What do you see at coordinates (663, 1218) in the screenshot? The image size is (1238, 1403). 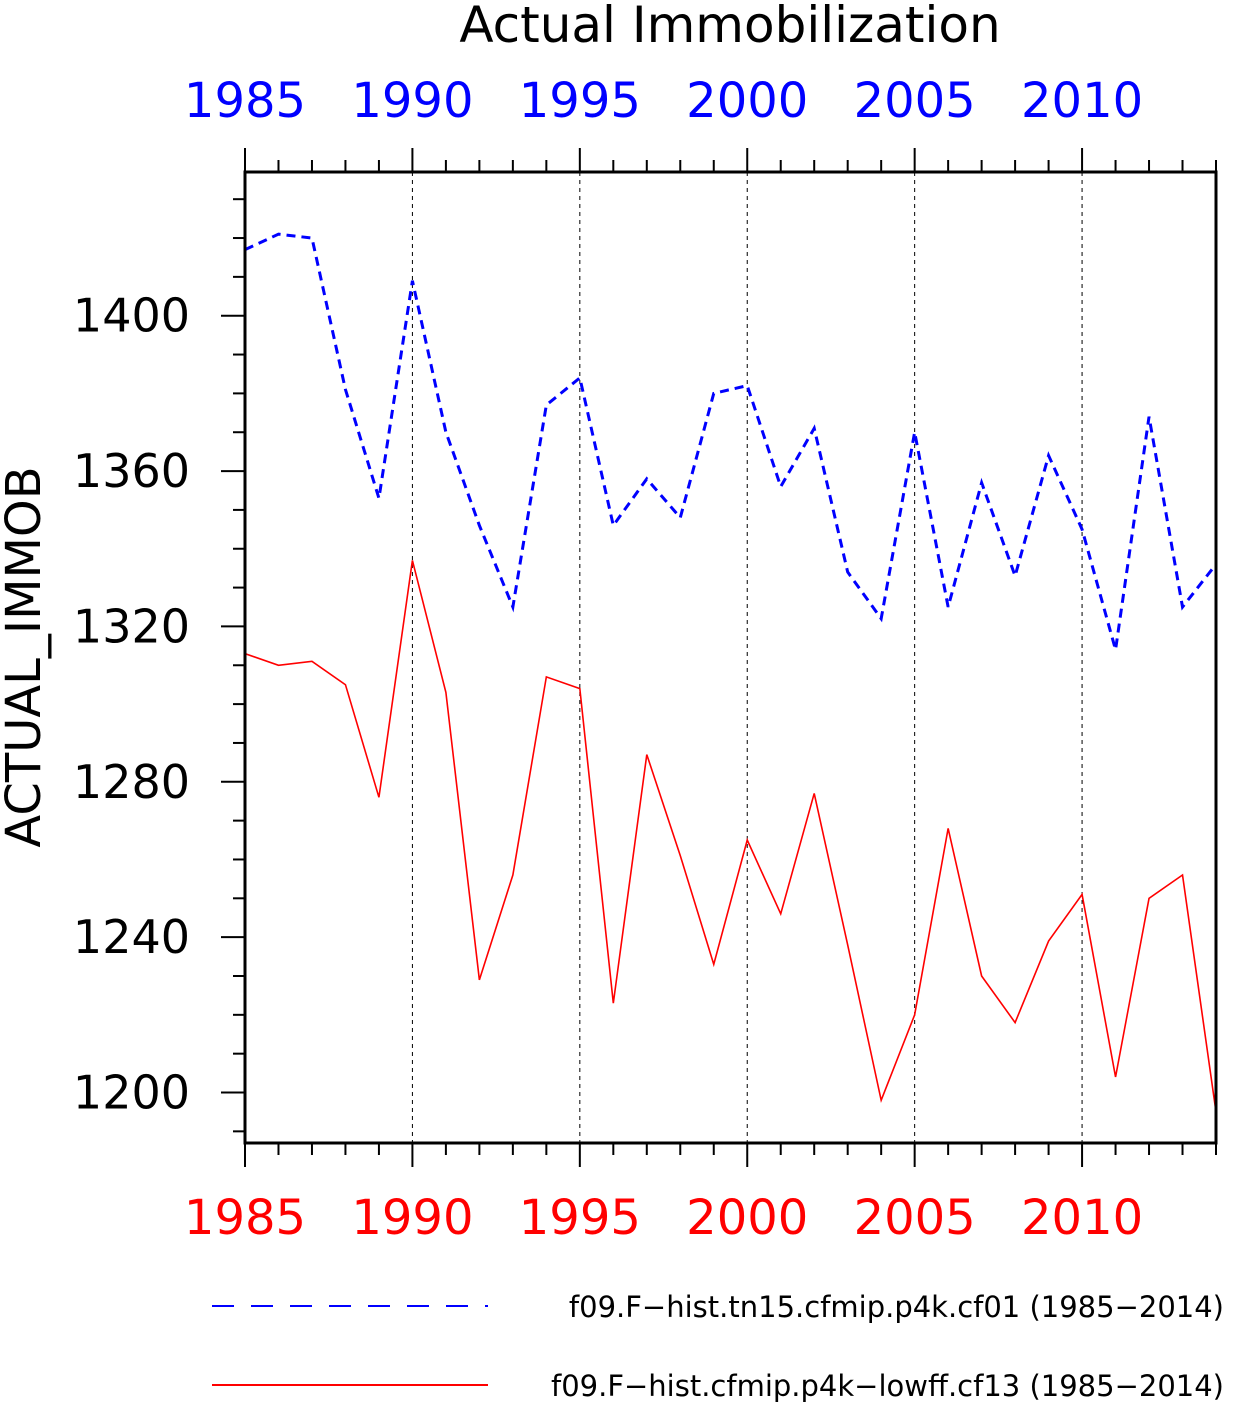 I see `bottom-x-tick-labels: 1985 1990 1995 2000 2005 2010` at bounding box center [663, 1218].